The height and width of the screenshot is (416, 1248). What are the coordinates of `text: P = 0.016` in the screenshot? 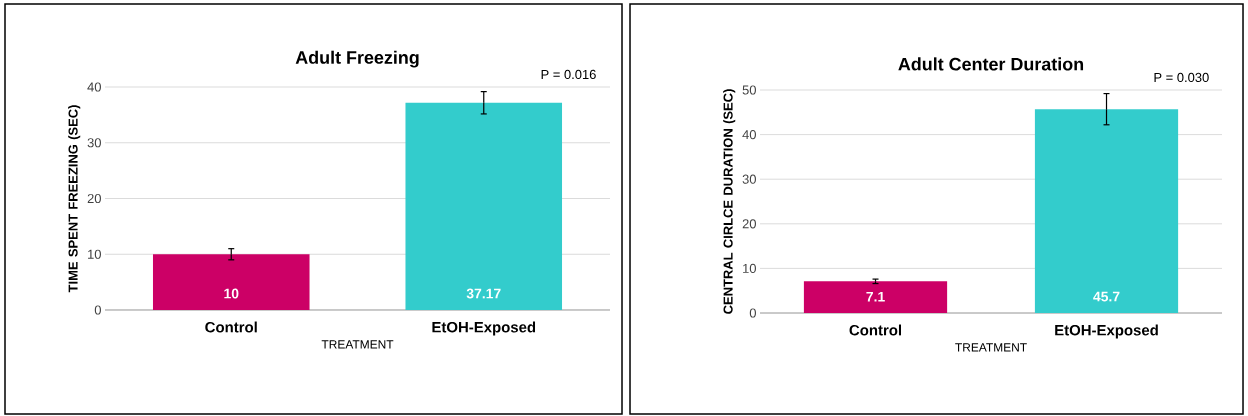 It's located at (568, 74).